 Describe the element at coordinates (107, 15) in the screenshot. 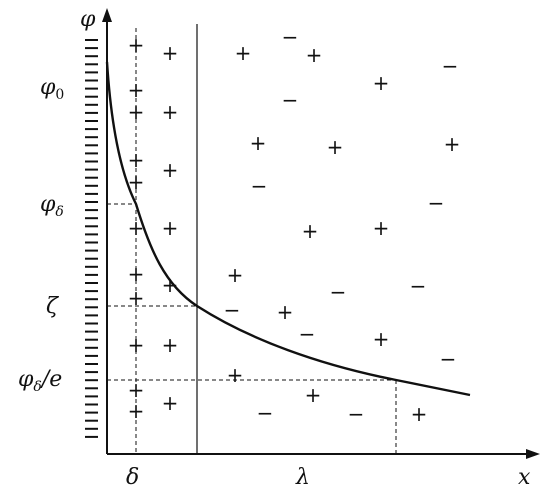

I see `y-axis-arrow` at that location.